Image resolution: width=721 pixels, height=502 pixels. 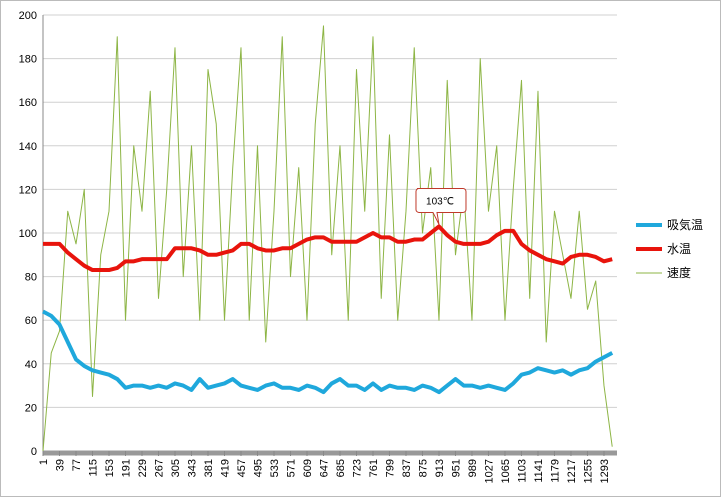 What do you see at coordinates (679, 249) in the screenshot?
I see `legend-label: 水温` at bounding box center [679, 249].